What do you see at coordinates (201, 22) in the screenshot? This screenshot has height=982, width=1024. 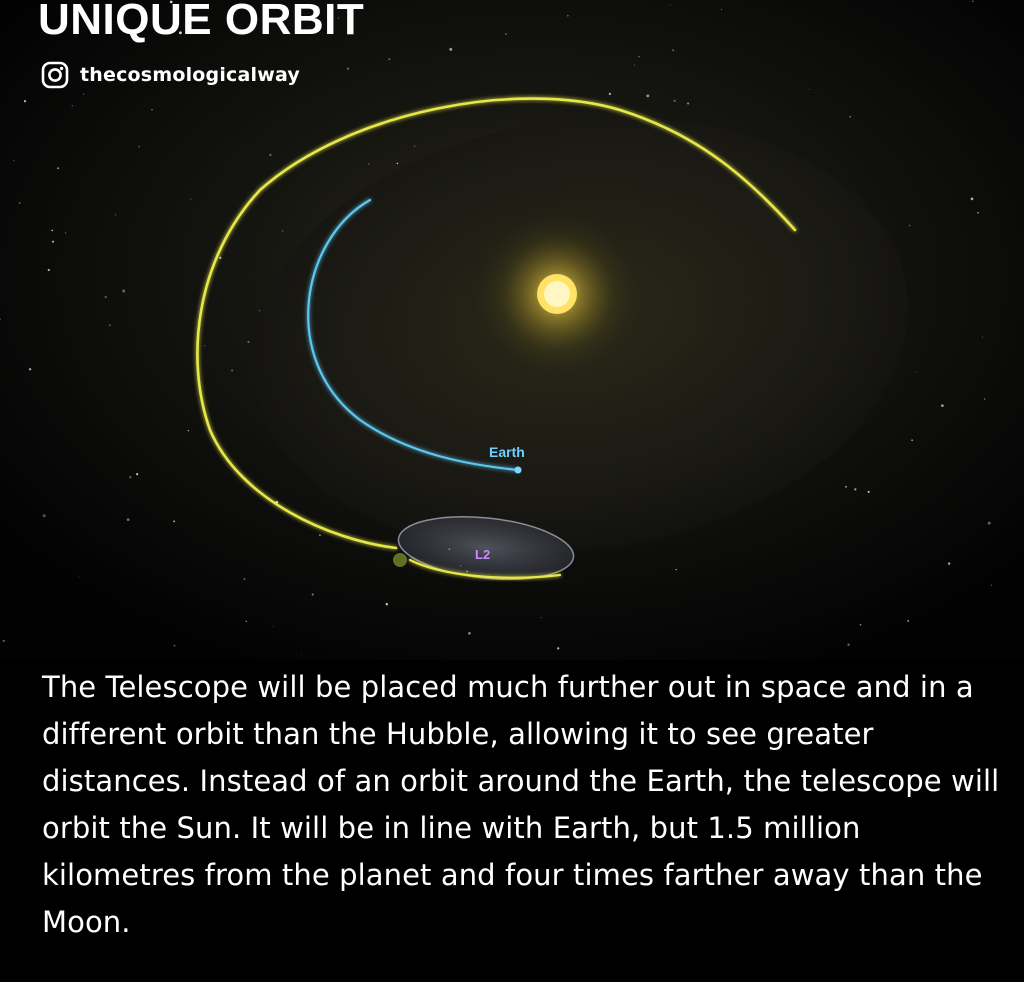 I see `page-title: UNIQUE ORBIT` at bounding box center [201, 22].